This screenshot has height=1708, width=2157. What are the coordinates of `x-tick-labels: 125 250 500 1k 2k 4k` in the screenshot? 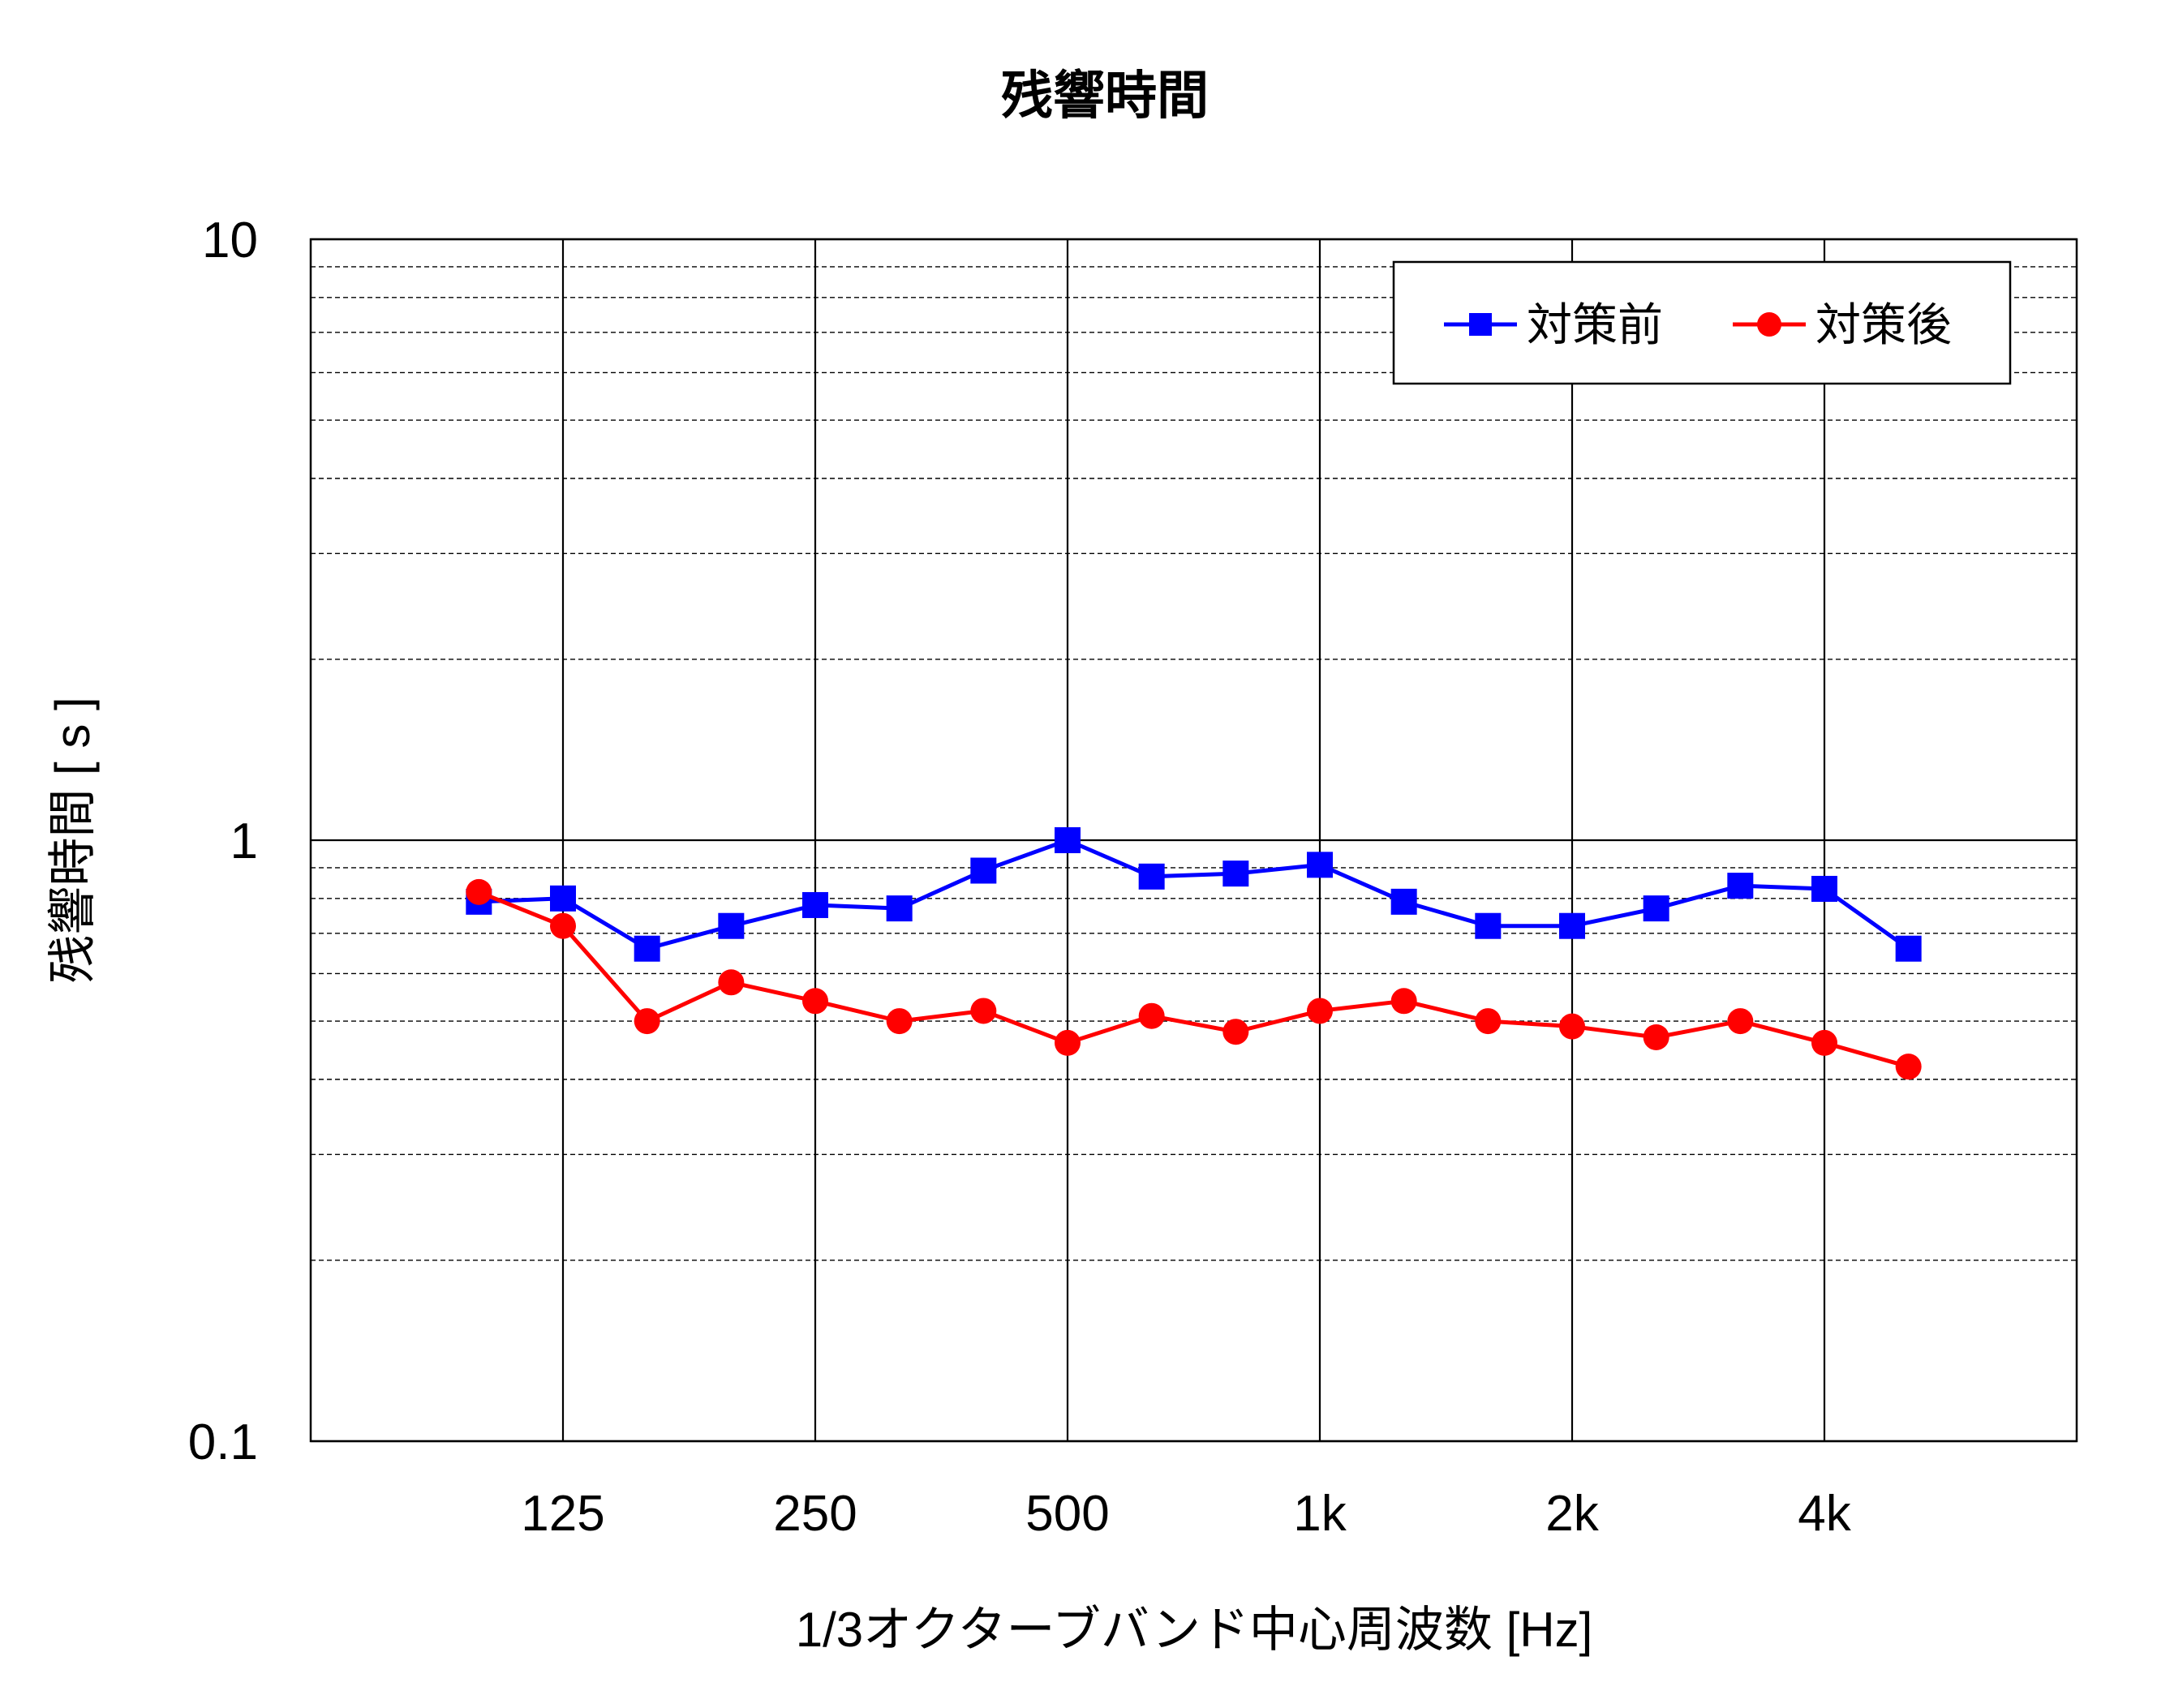 It's located at (1186, 1514).